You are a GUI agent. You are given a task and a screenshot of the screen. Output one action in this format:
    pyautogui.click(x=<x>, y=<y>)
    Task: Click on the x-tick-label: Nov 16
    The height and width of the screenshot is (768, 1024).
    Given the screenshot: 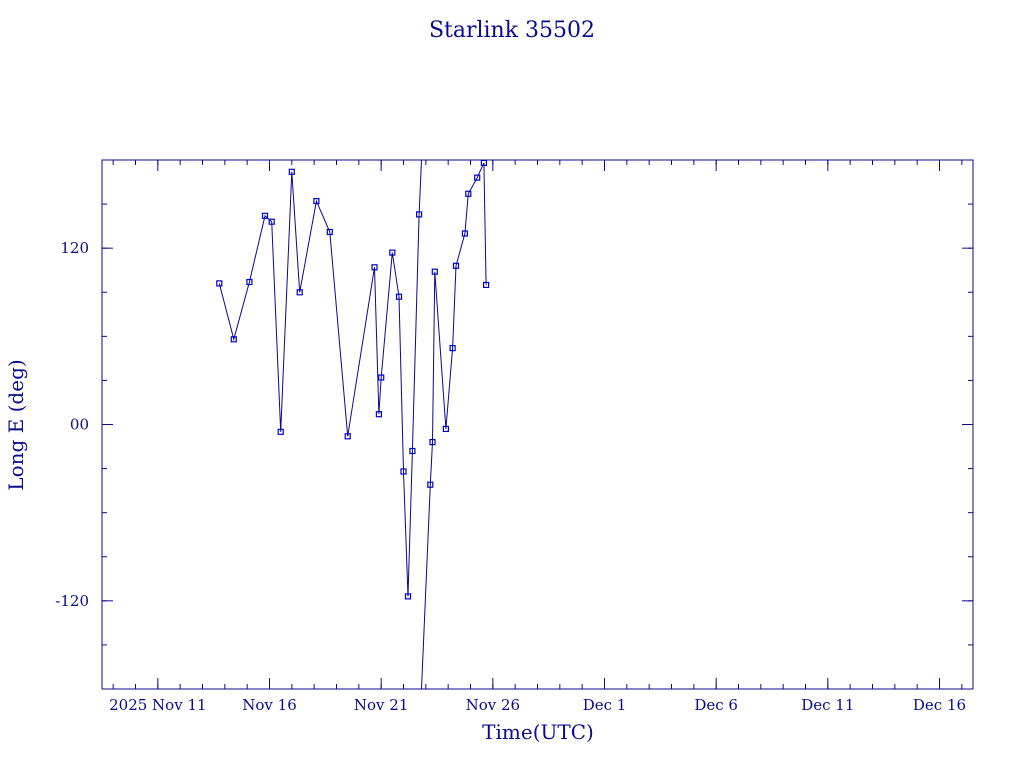 What is the action you would take?
    pyautogui.click(x=269, y=705)
    